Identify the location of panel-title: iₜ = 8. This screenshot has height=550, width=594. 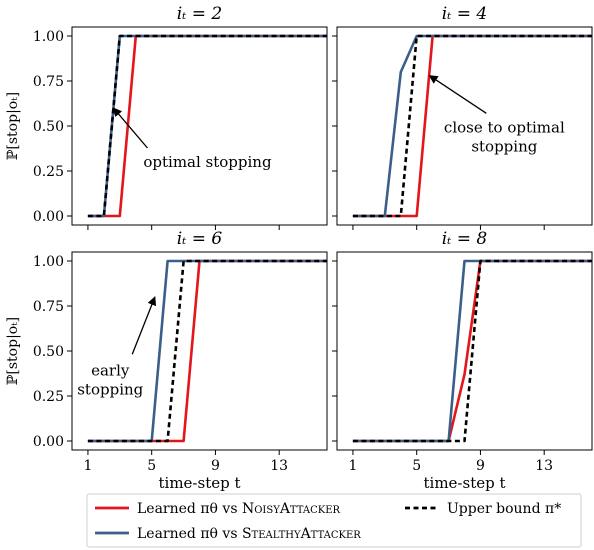
(465, 239).